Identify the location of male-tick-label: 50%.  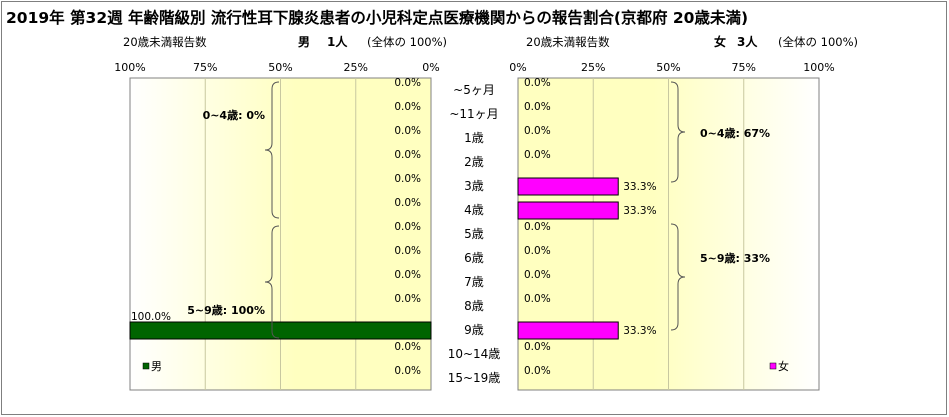
(280, 67).